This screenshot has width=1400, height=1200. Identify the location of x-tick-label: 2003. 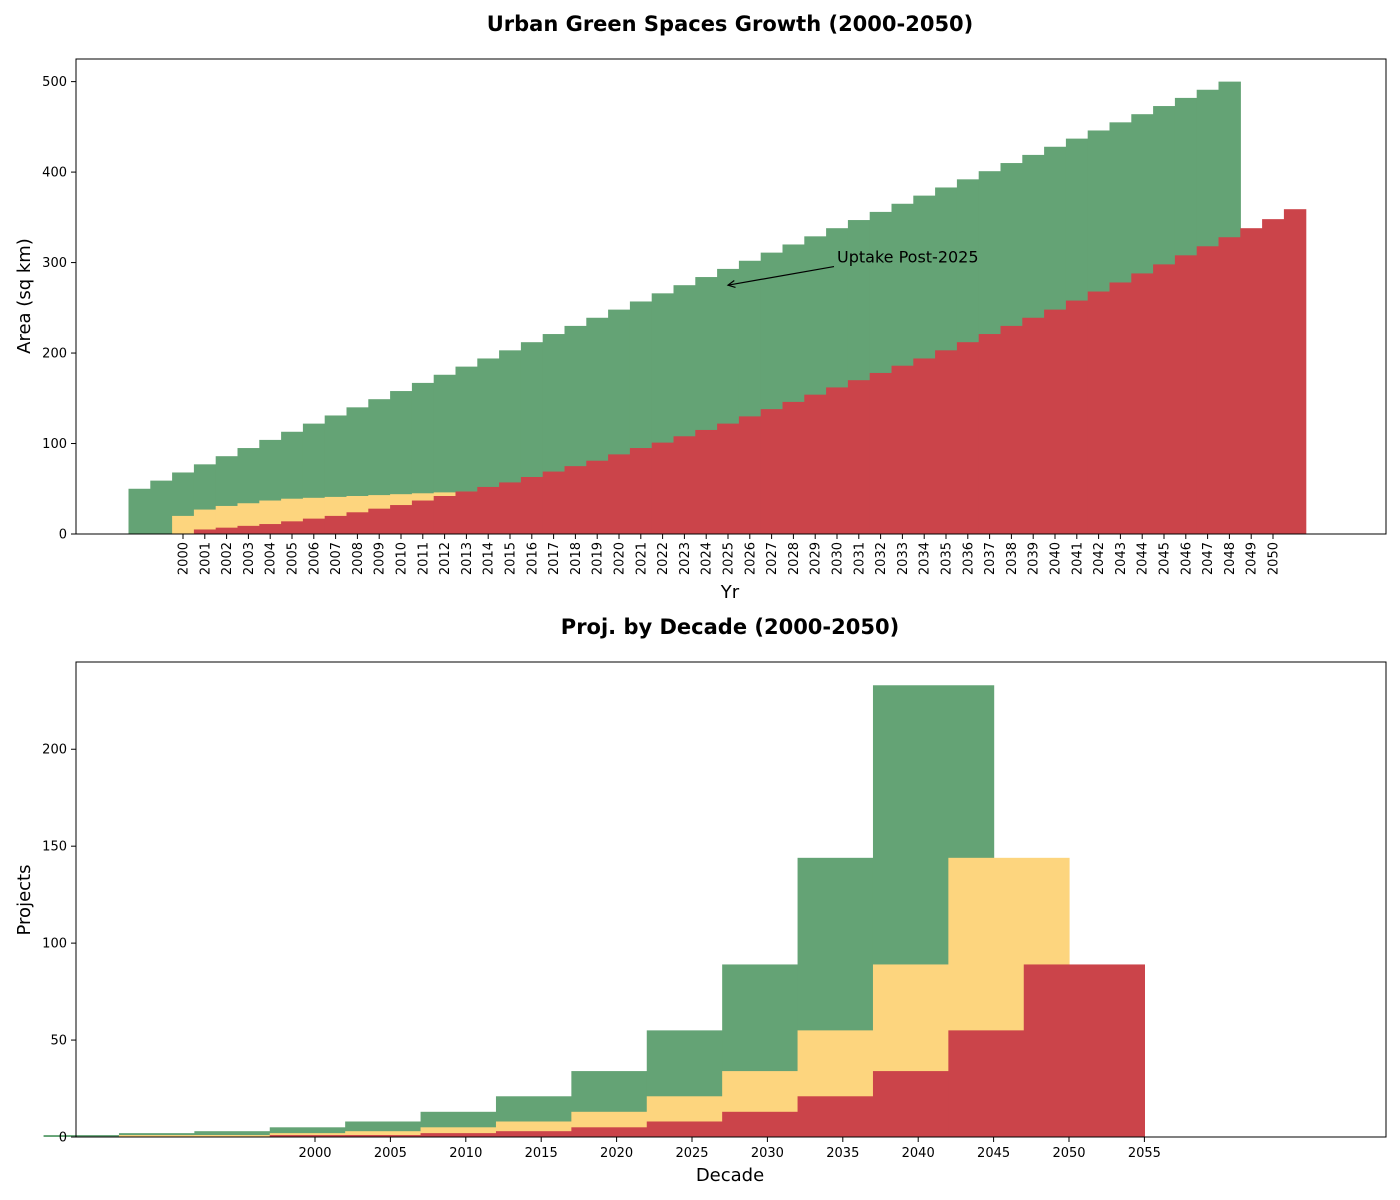
(249, 558).